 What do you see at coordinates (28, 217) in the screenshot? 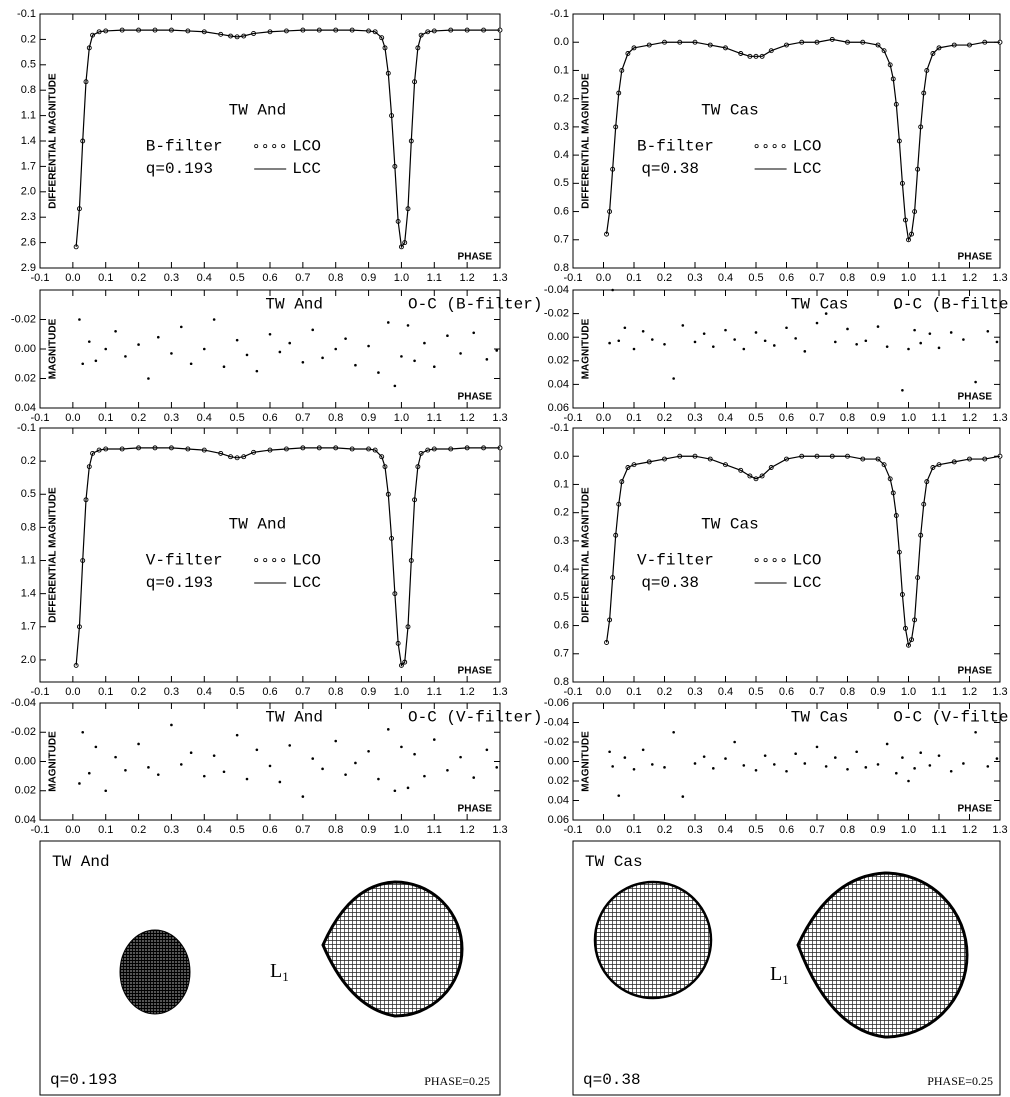
I see `y-tick-label: 2.3` at bounding box center [28, 217].